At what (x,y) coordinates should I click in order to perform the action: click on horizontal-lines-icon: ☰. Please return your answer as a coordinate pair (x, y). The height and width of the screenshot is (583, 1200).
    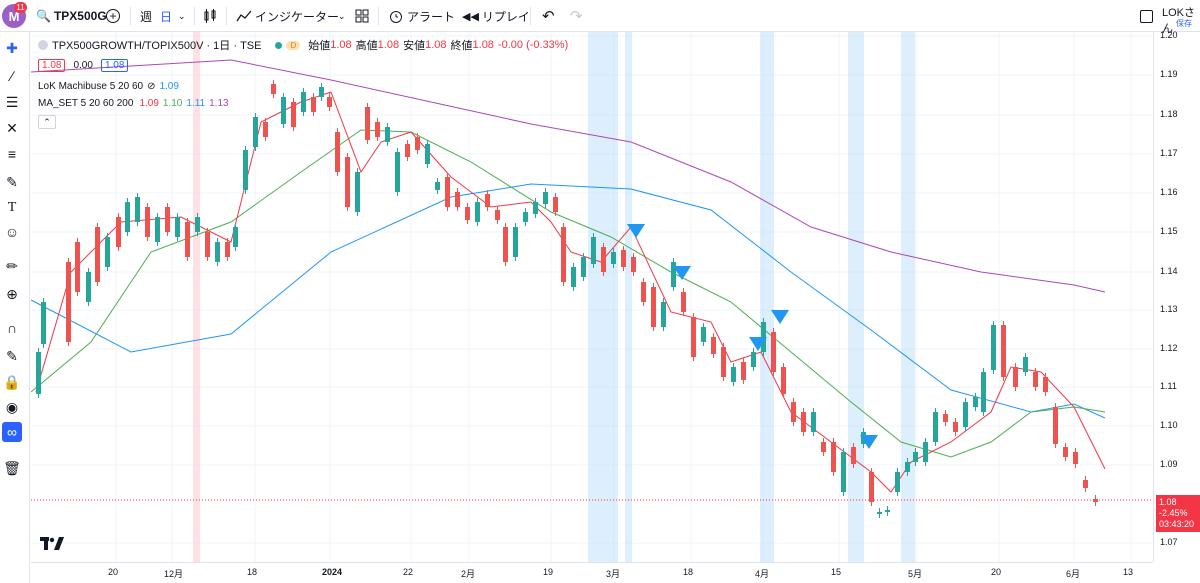
    Looking at the image, I should click on (12, 101).